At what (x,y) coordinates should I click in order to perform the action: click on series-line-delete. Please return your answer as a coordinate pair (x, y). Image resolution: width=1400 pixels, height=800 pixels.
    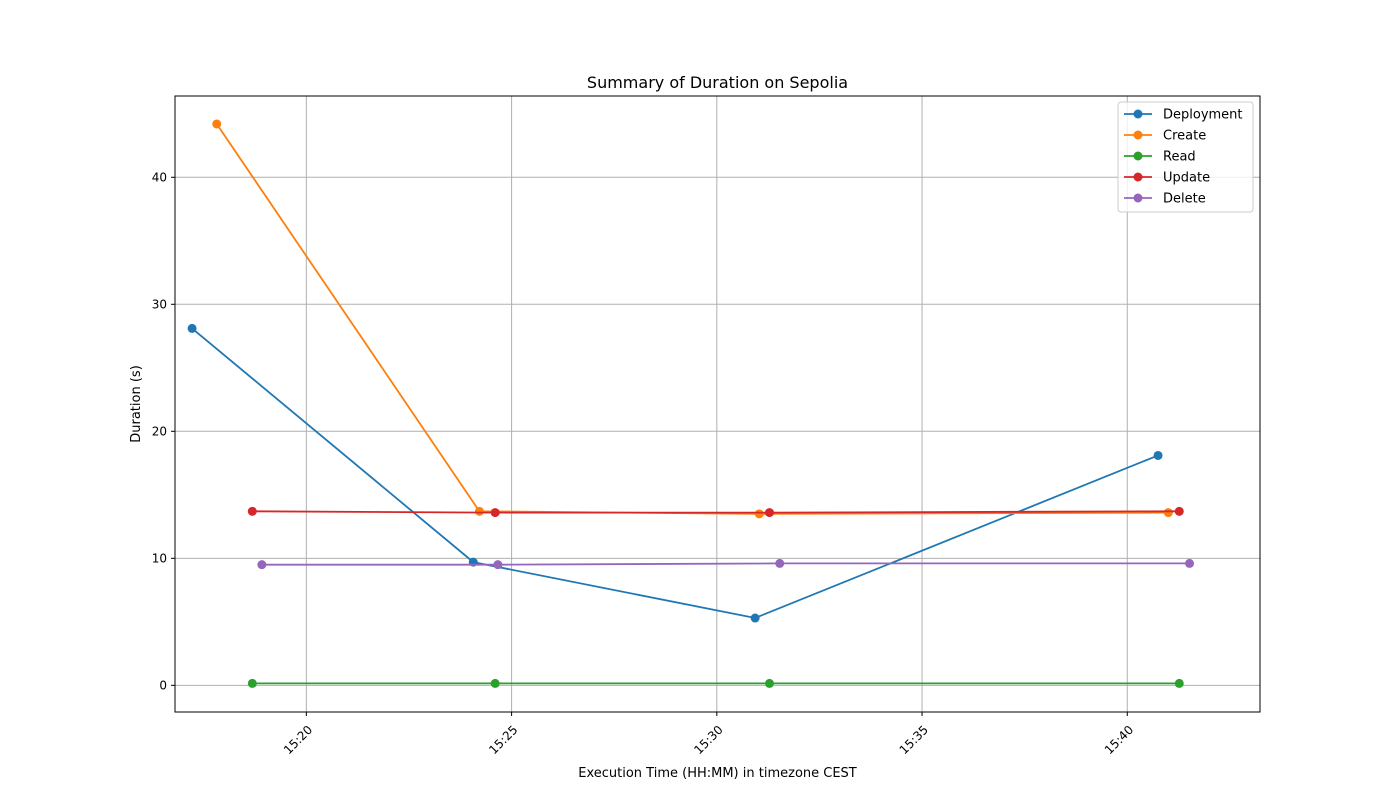
    Looking at the image, I should click on (725, 564).